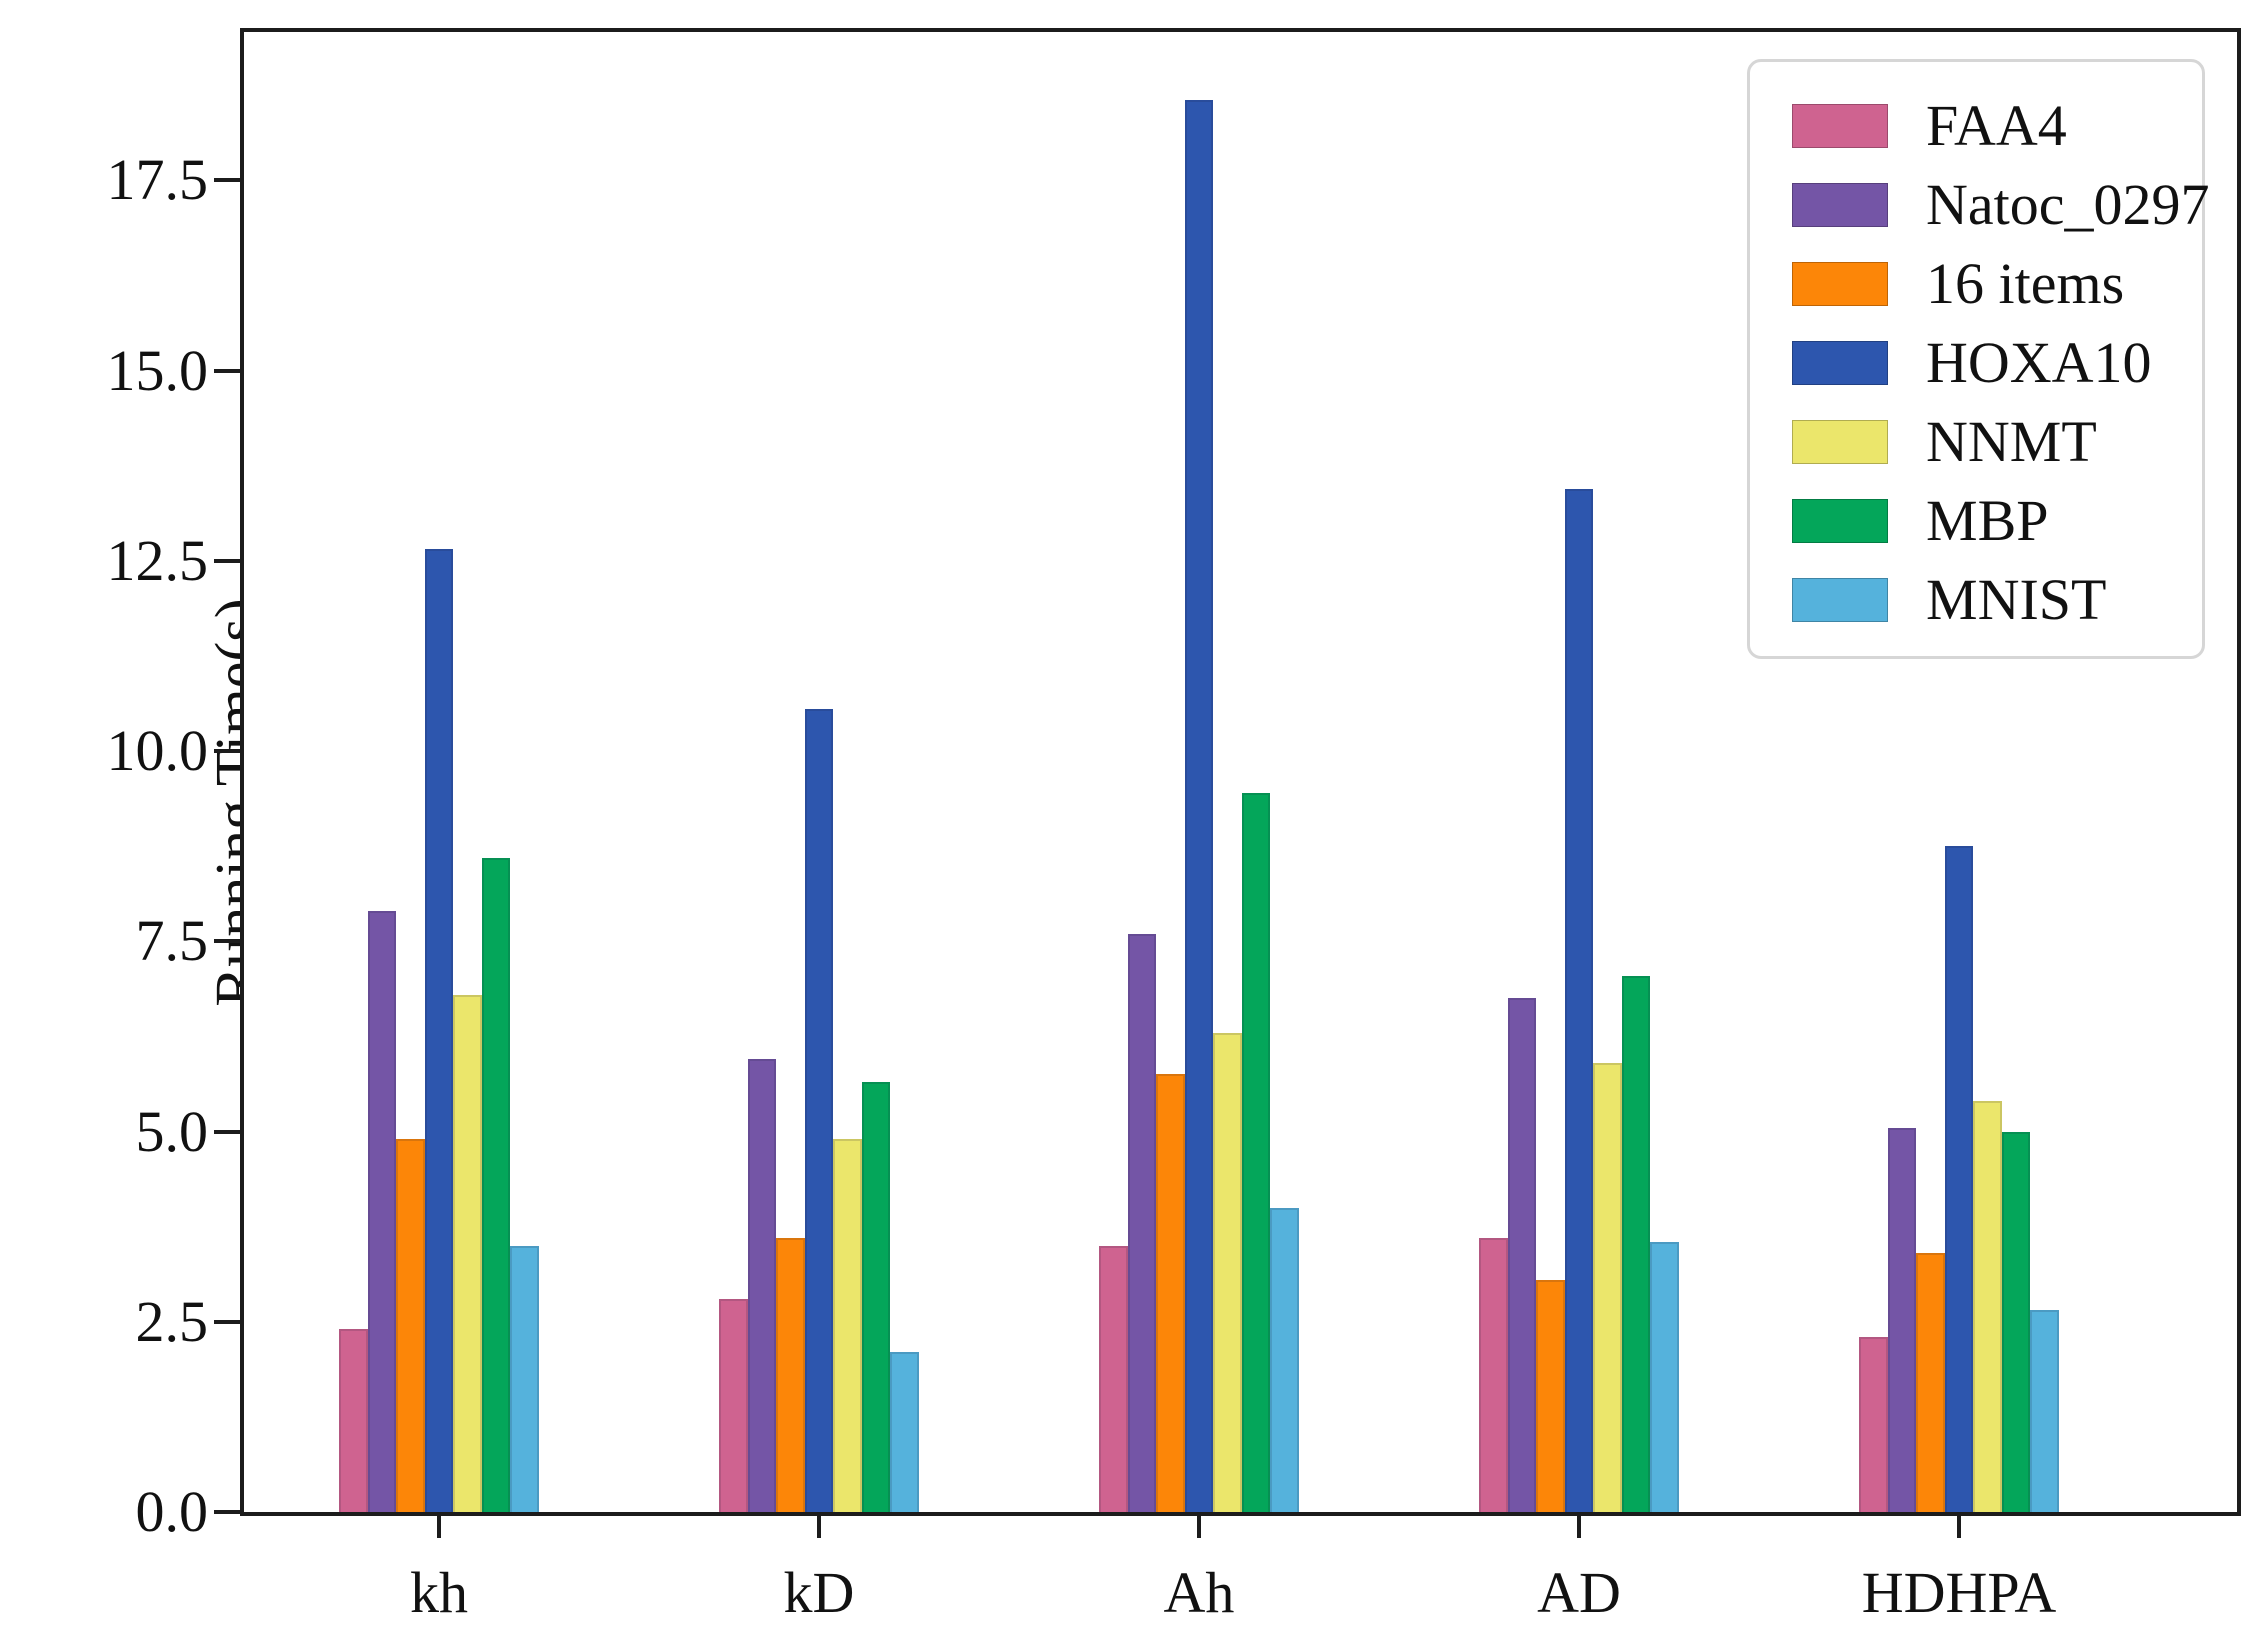  What do you see at coordinates (524, 1378) in the screenshot?
I see `bar-mnist-kh` at bounding box center [524, 1378].